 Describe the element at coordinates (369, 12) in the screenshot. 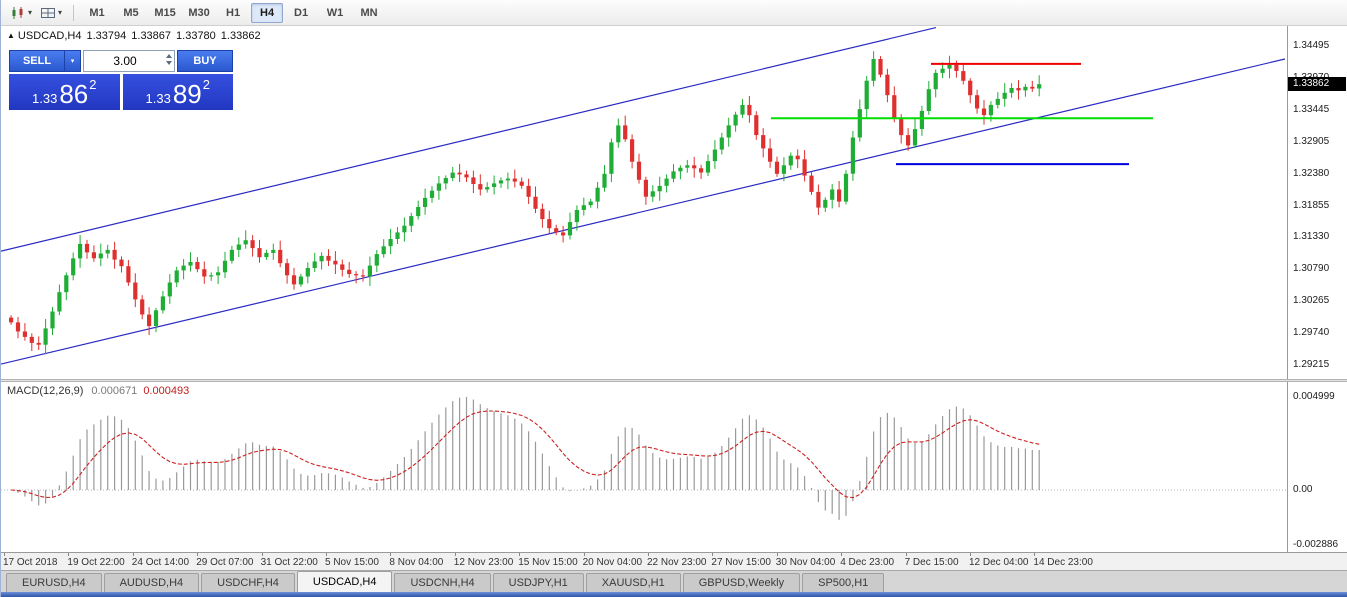

I see `timeframe-mn: MN` at that location.